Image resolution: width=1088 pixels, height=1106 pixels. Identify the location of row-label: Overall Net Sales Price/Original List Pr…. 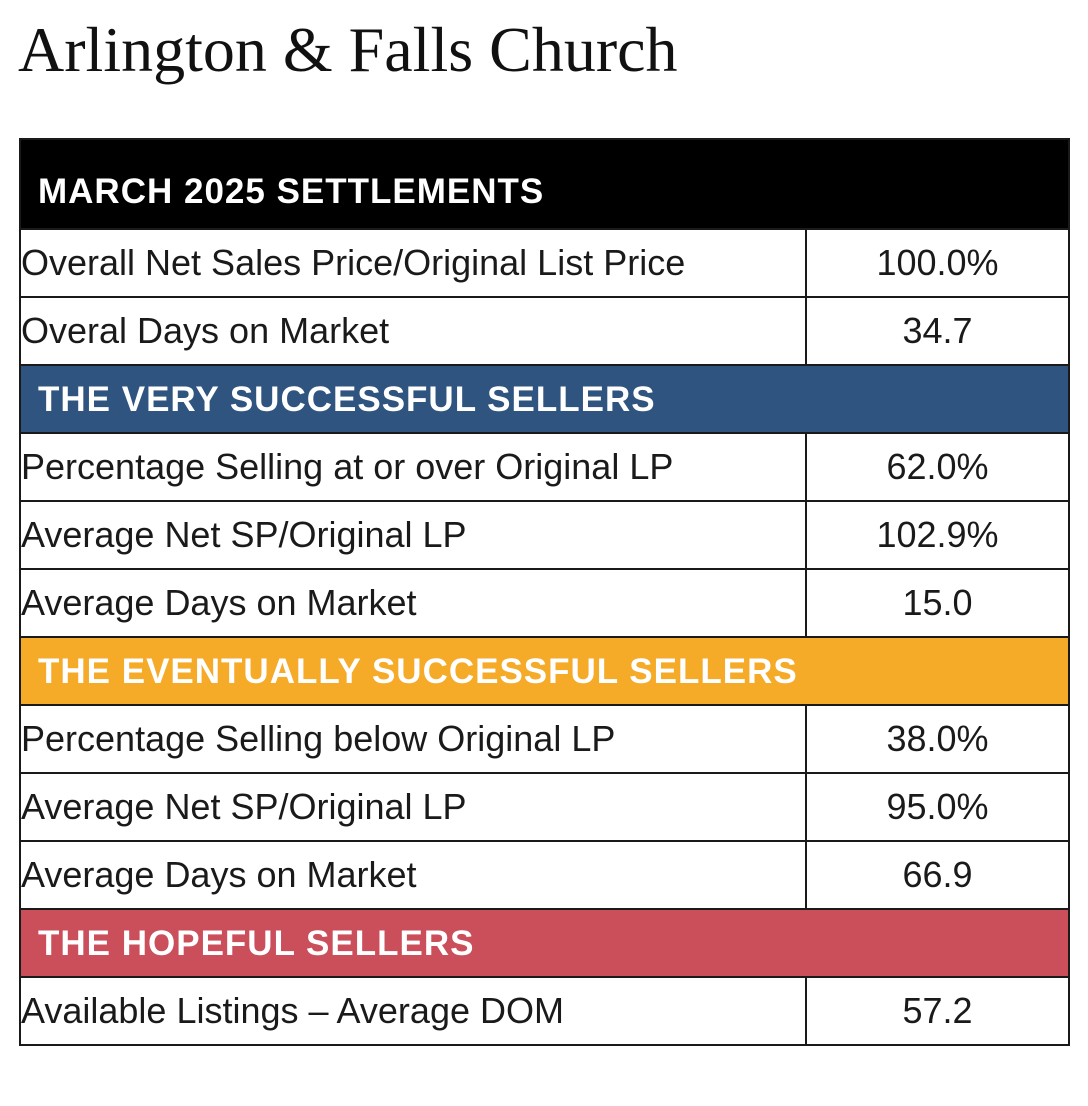
(413, 263).